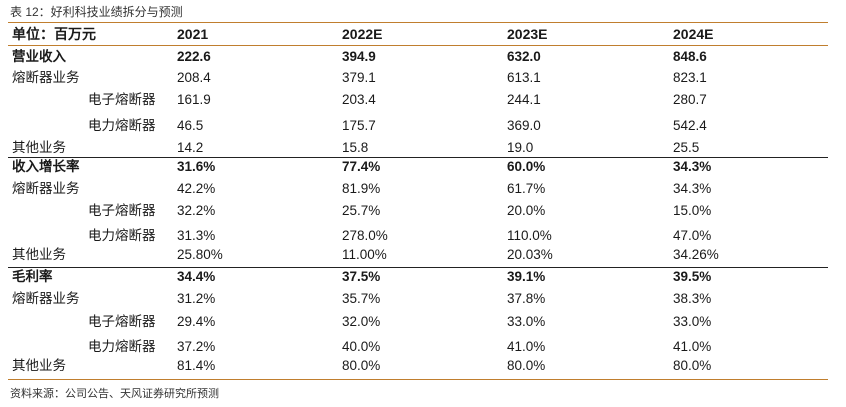 The width and height of the screenshot is (846, 407). Describe the element at coordinates (39, 56) in the screenshot. I see `row-label: 营业收入` at that location.